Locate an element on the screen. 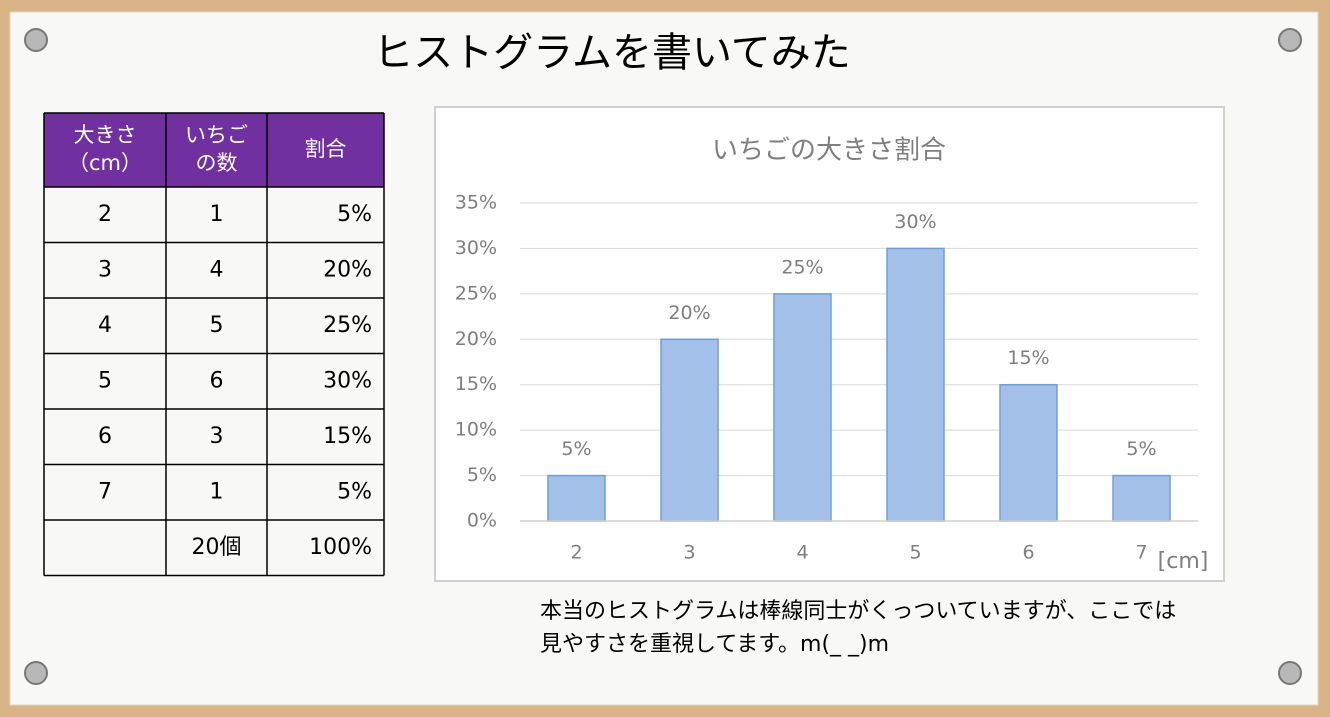 This screenshot has width=1330, height=717. table-cell: 25% is located at coordinates (347, 325).